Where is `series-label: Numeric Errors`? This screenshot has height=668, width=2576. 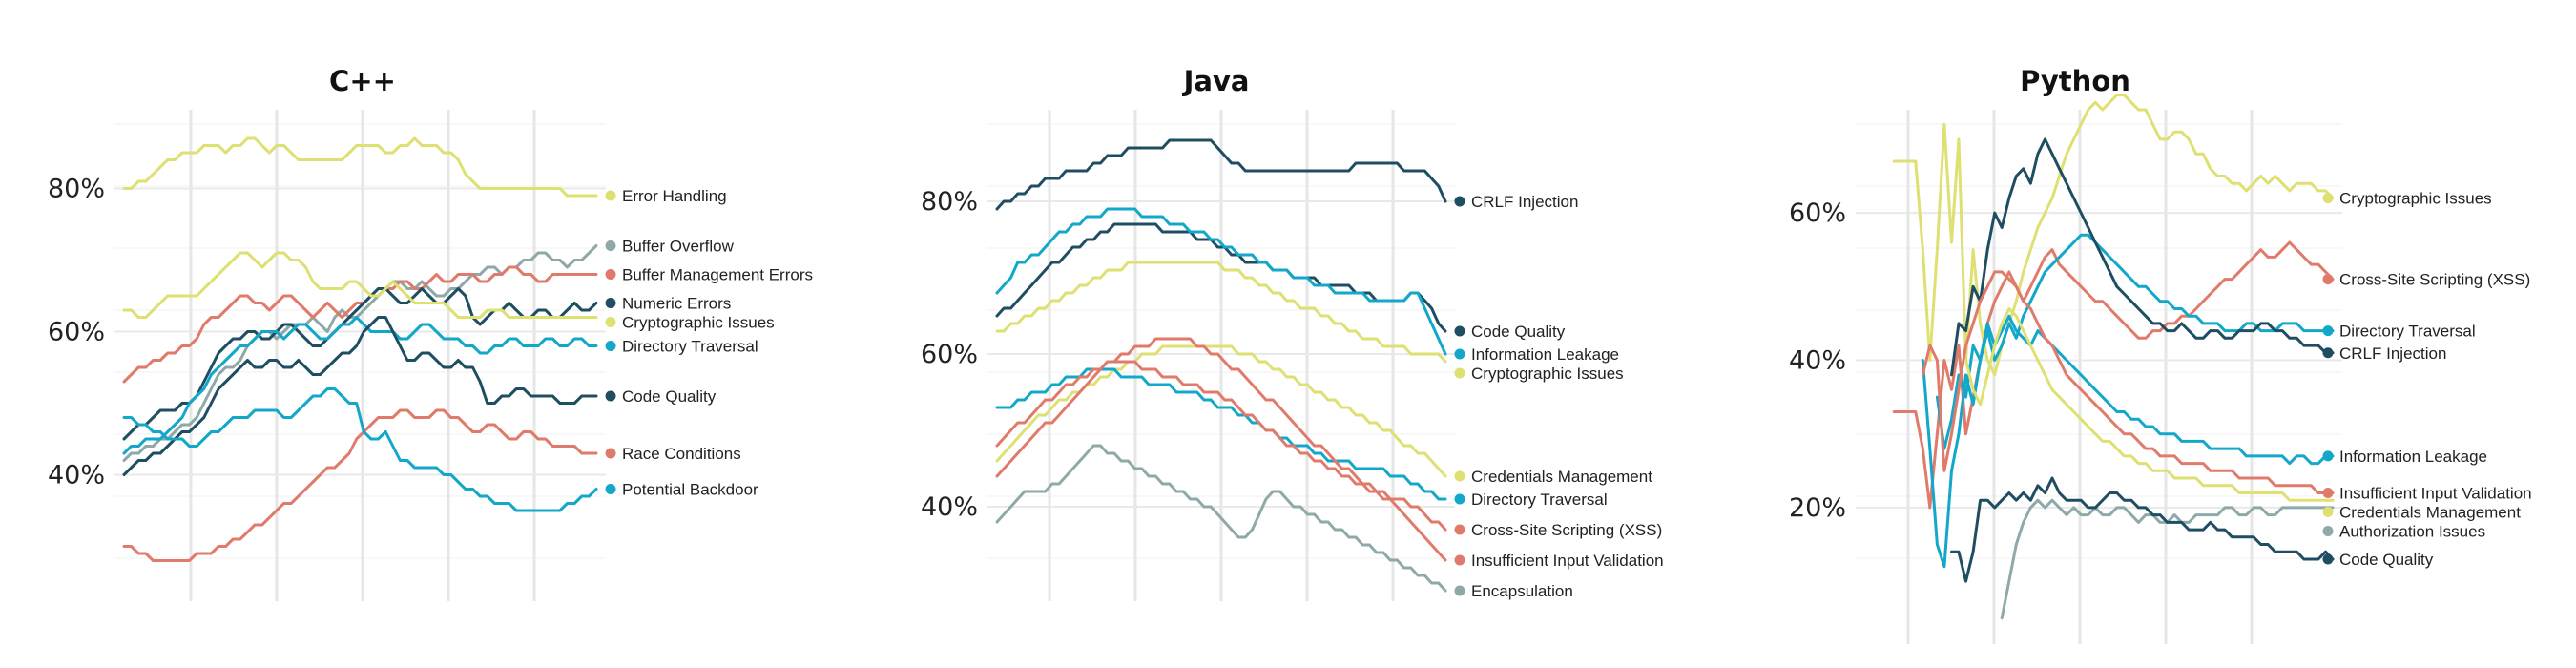
series-label: Numeric Errors is located at coordinates (676, 304).